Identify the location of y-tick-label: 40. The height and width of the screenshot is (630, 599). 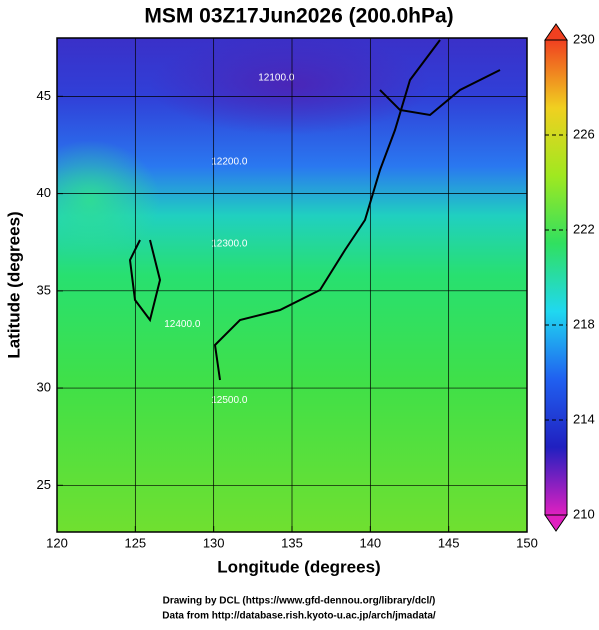
(44, 192).